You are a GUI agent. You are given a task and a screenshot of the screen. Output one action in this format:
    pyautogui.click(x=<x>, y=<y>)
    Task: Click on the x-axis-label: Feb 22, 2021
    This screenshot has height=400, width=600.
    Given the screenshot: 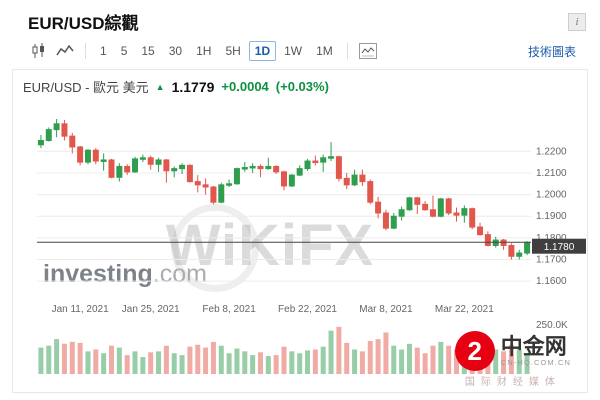 What is the action you would take?
    pyautogui.click(x=307, y=309)
    